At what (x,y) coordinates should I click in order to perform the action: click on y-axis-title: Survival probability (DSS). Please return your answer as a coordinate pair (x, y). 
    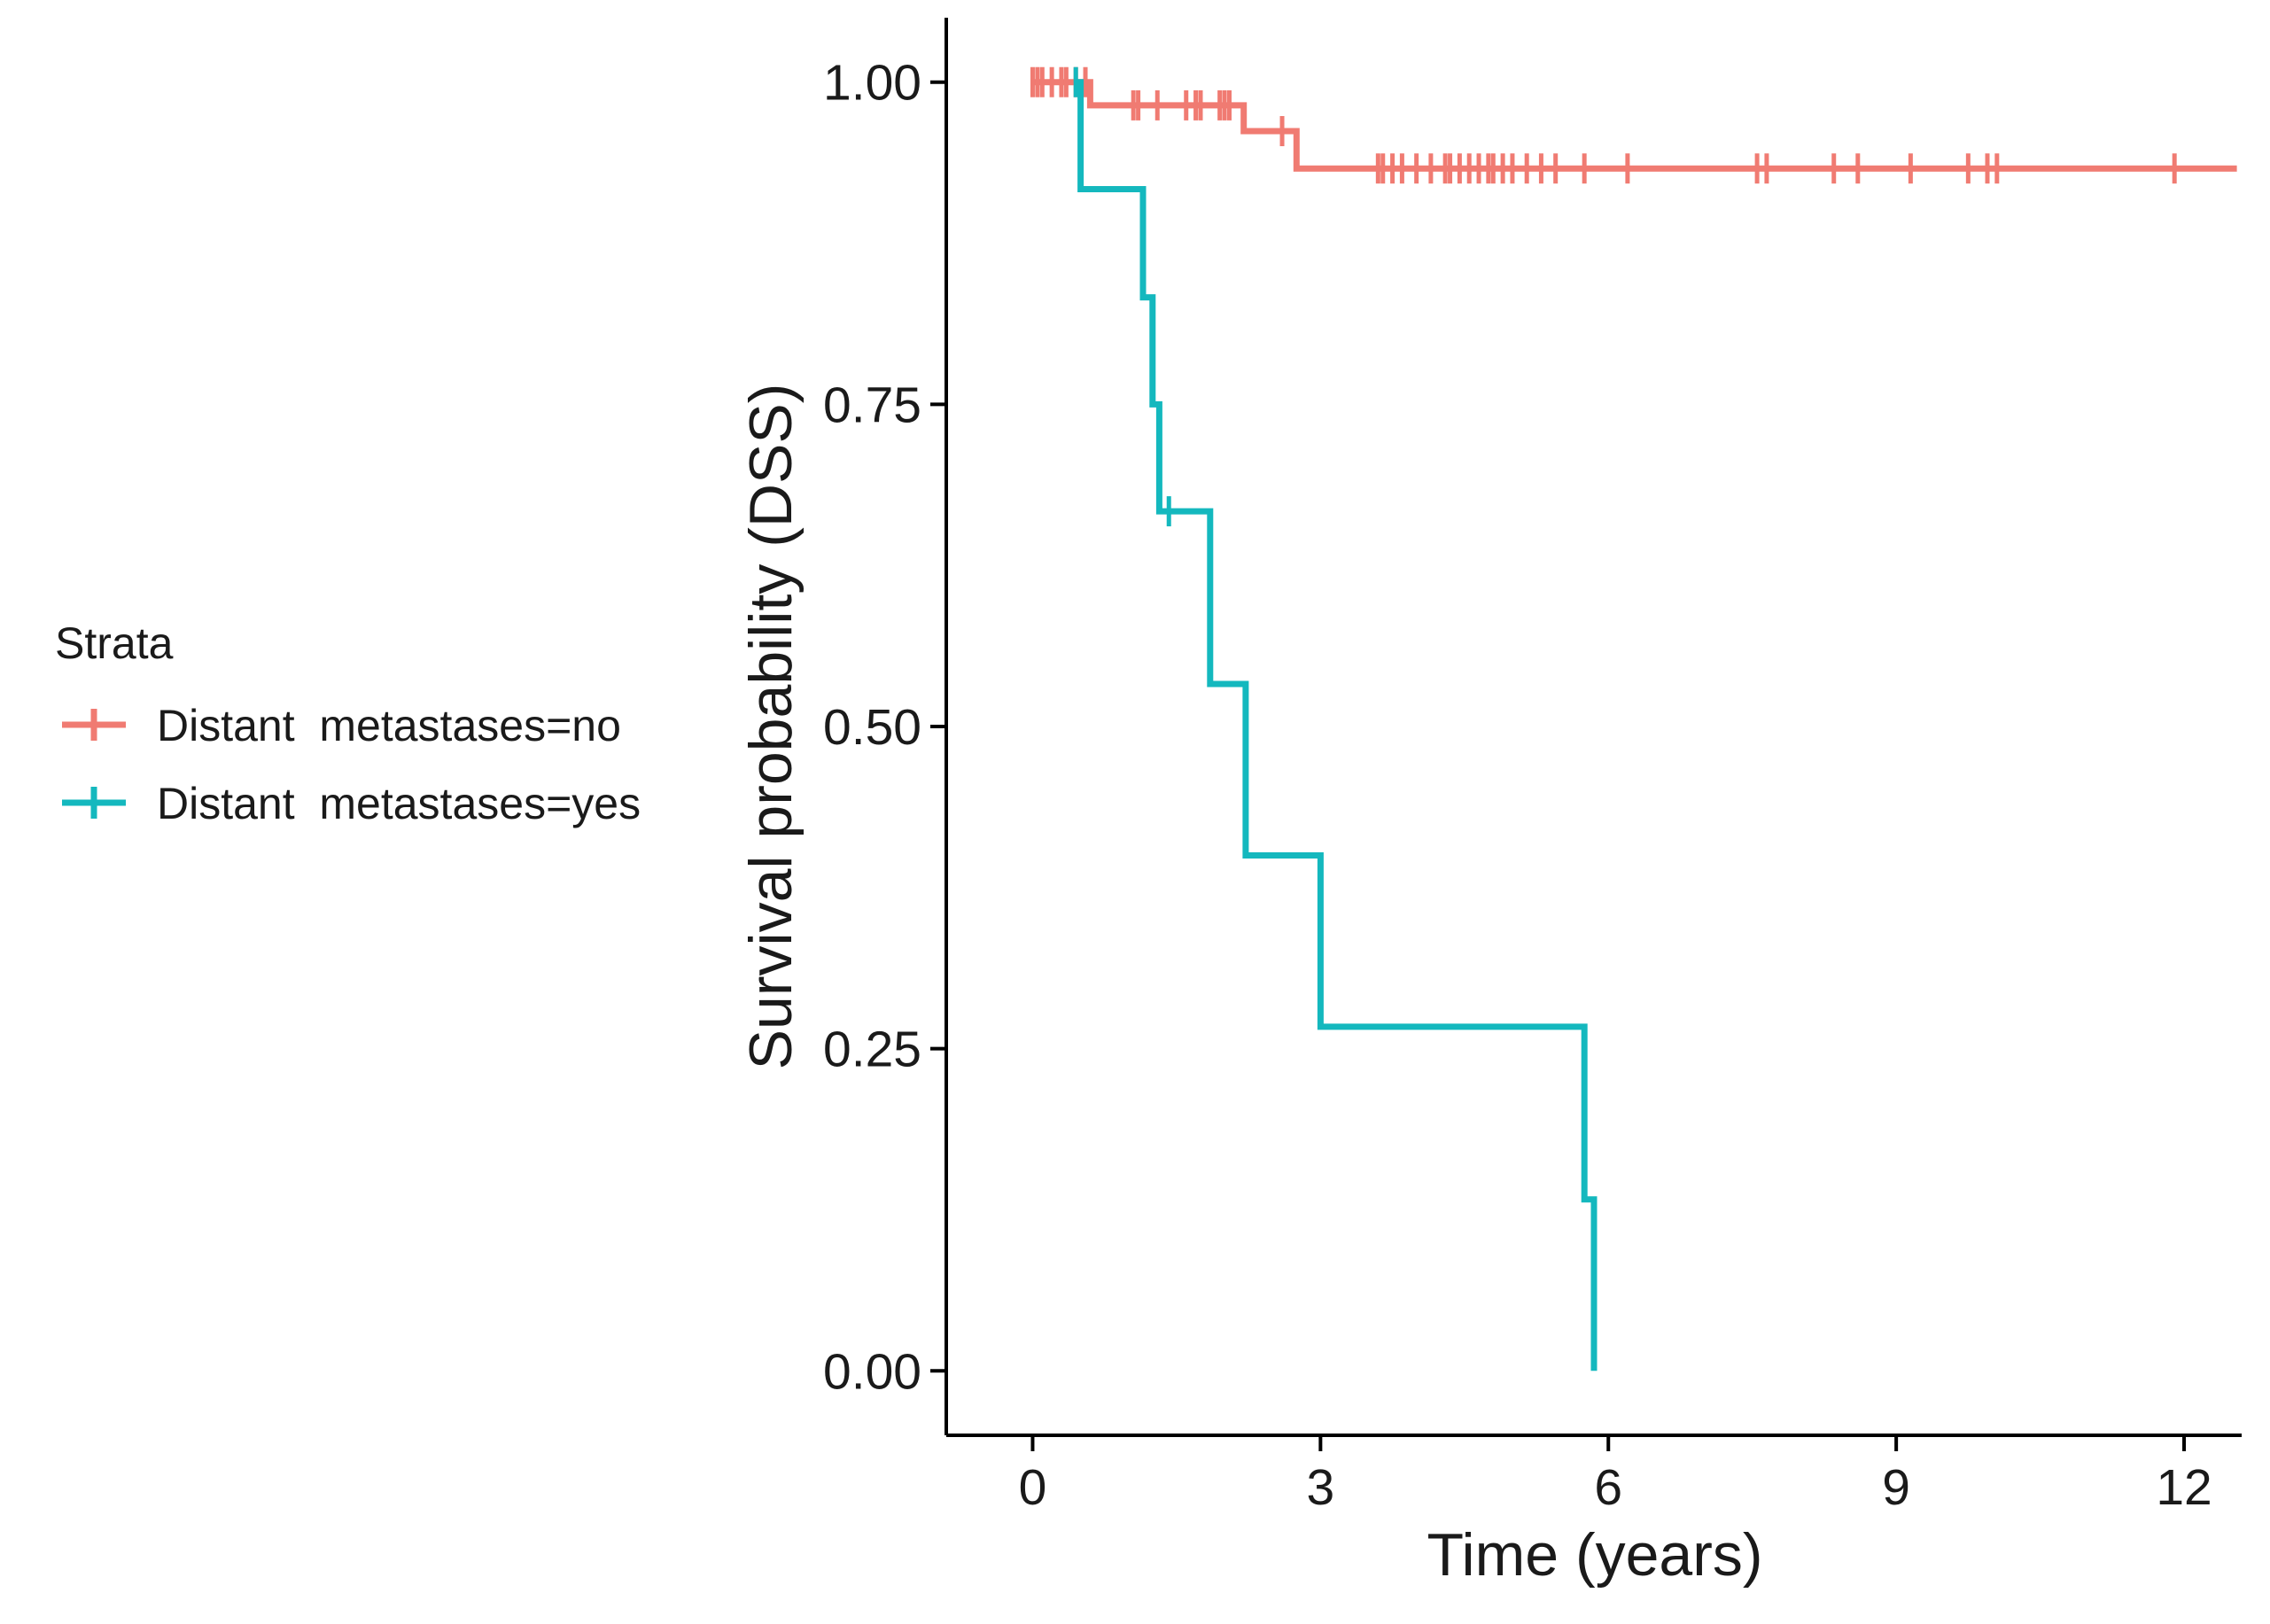
    Looking at the image, I should click on (771, 727).